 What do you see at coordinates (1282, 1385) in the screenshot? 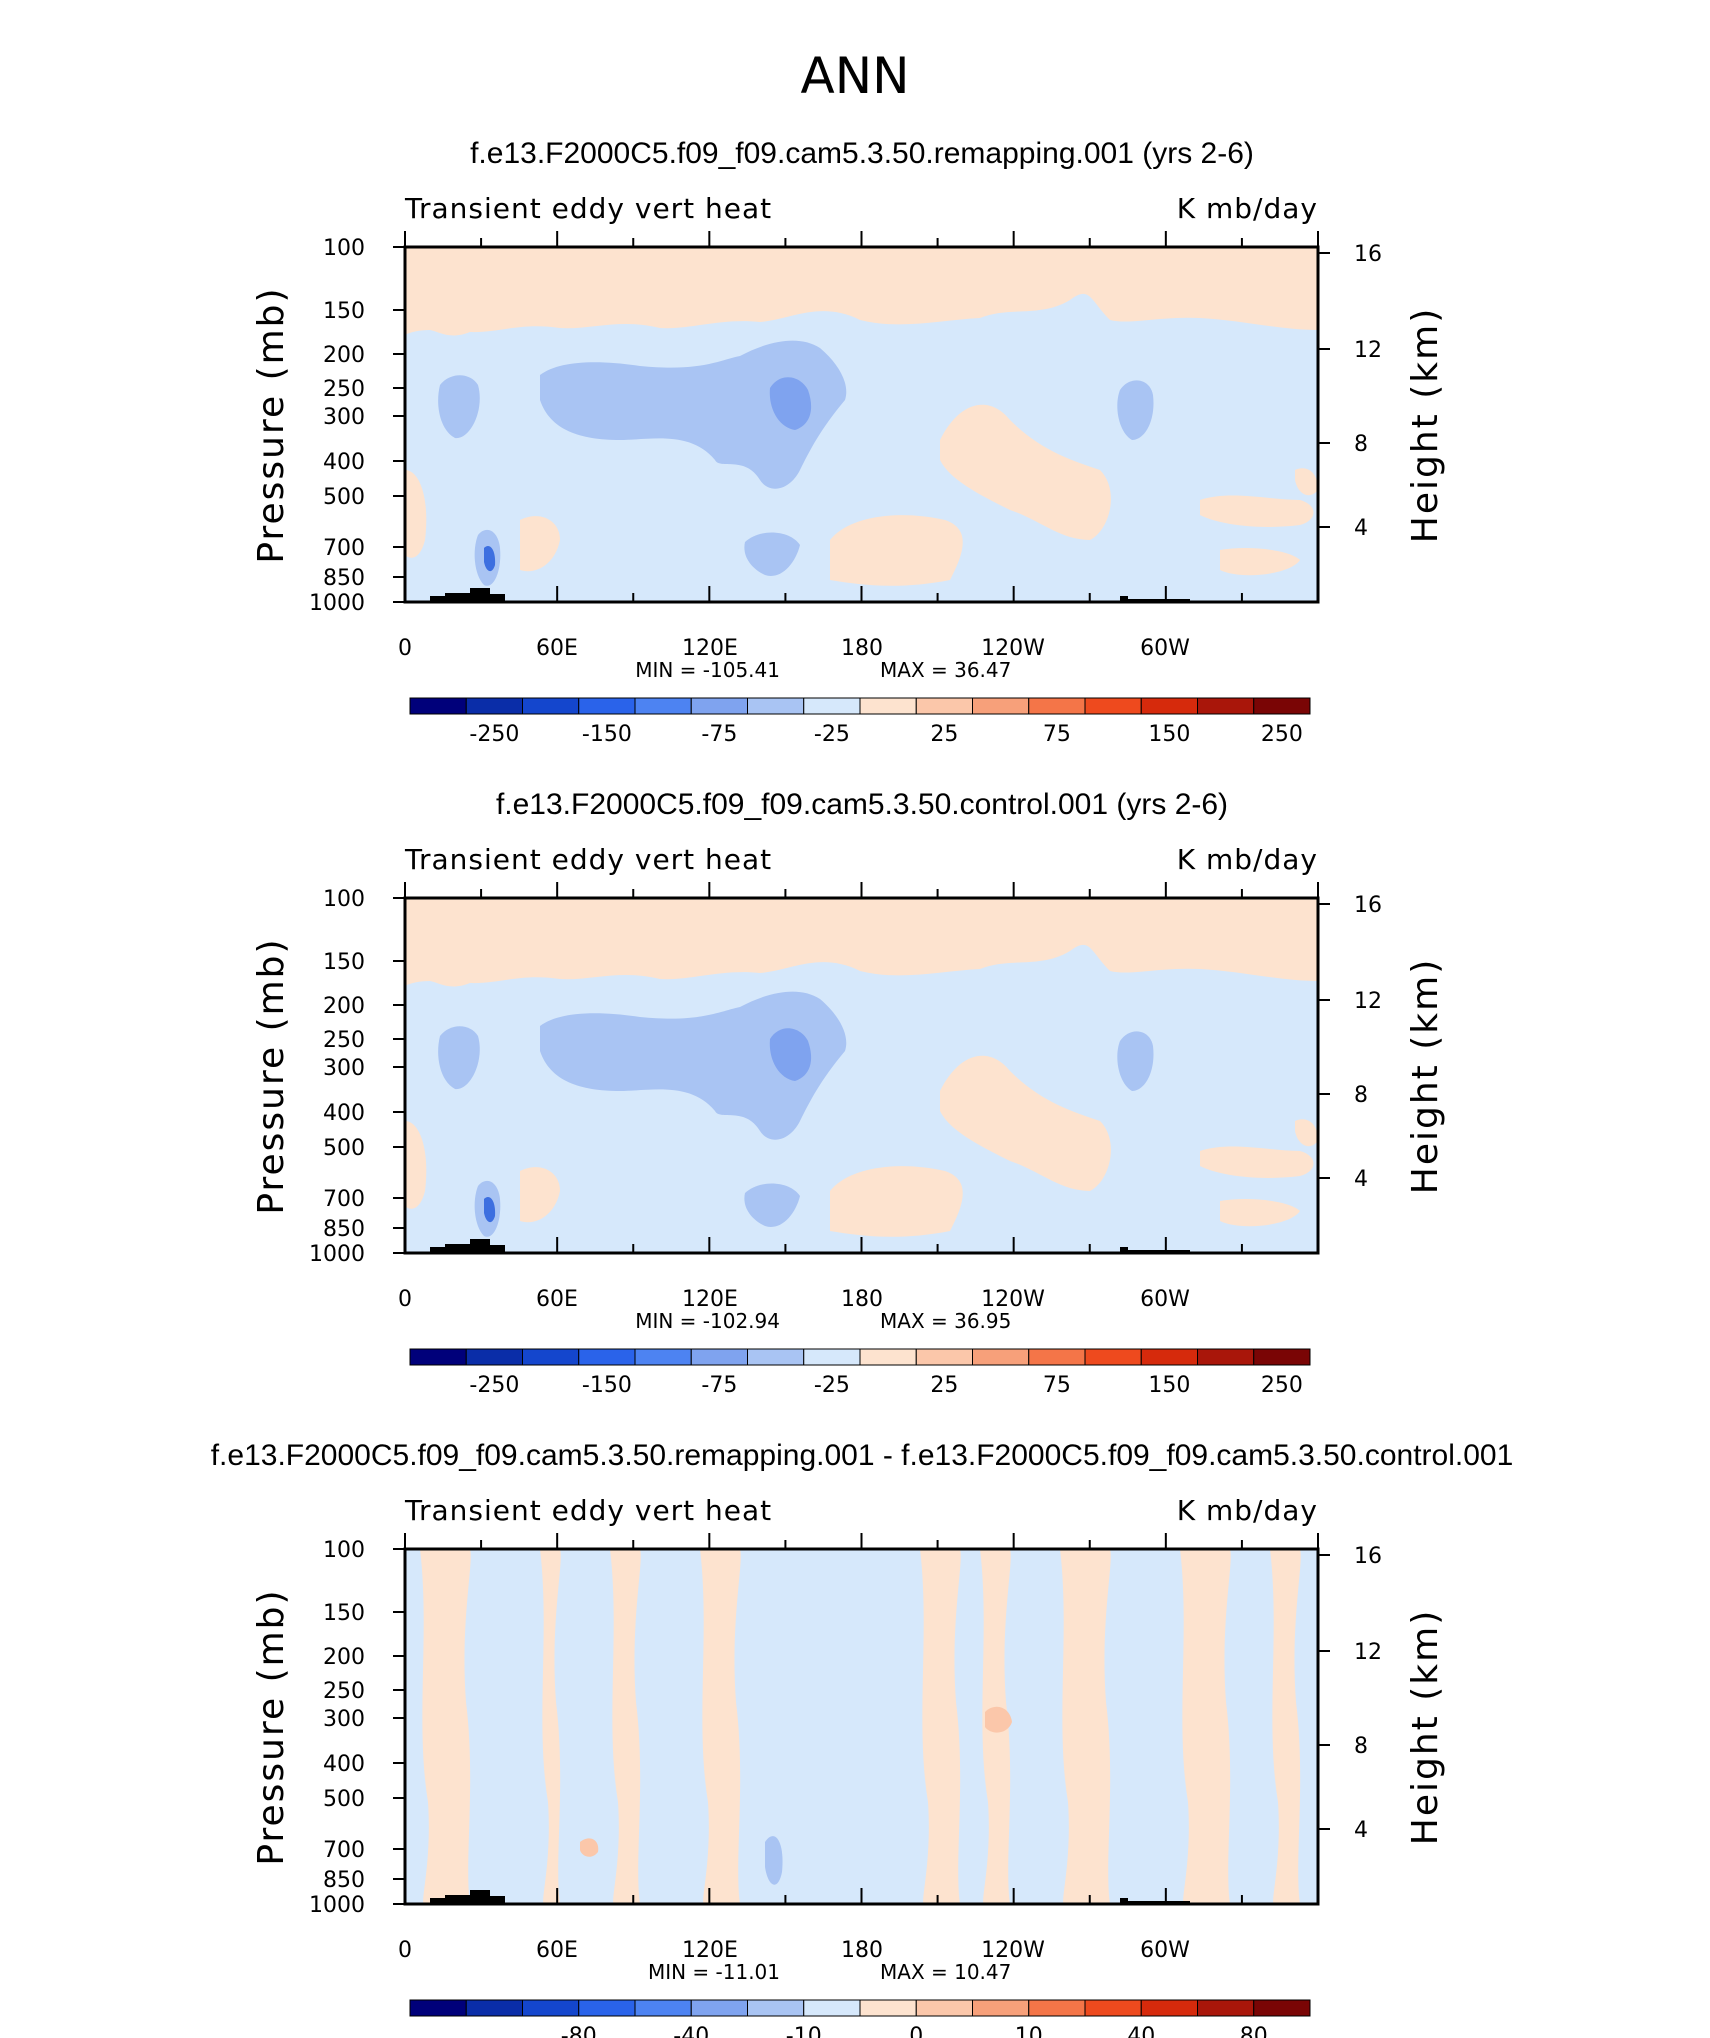
I see `colorbar-tick-label: 250` at bounding box center [1282, 1385].